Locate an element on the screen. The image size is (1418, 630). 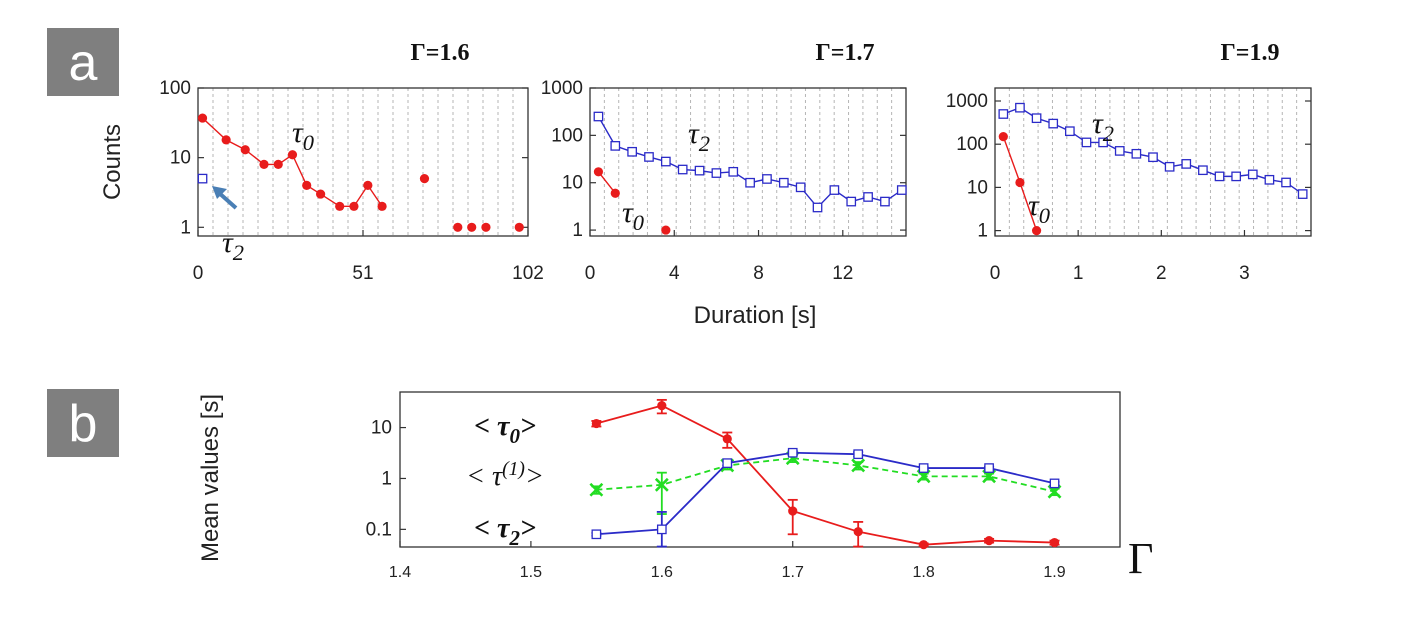
ylabel-counts: Counts is located at coordinates (112, 162).